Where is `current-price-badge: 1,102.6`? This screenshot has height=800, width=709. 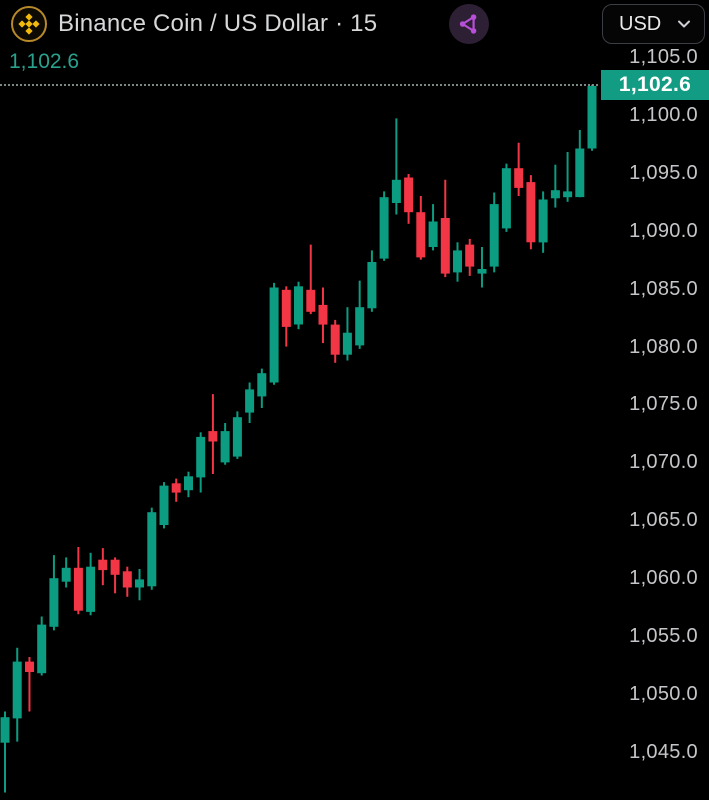
current-price-badge: 1,102.6 is located at coordinates (655, 85).